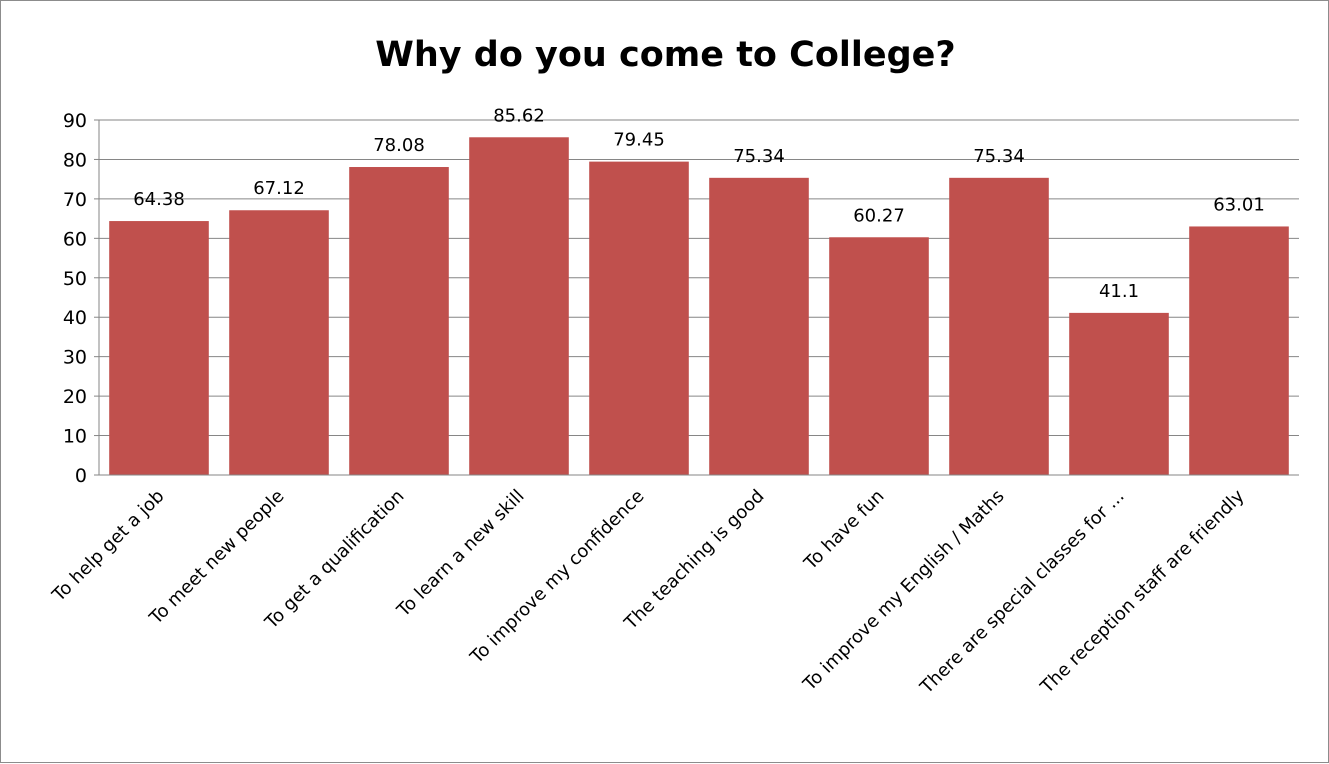 Image resolution: width=1329 pixels, height=764 pixels. Describe the element at coordinates (75, 437) in the screenshot. I see `y-tick-label: 10` at that location.